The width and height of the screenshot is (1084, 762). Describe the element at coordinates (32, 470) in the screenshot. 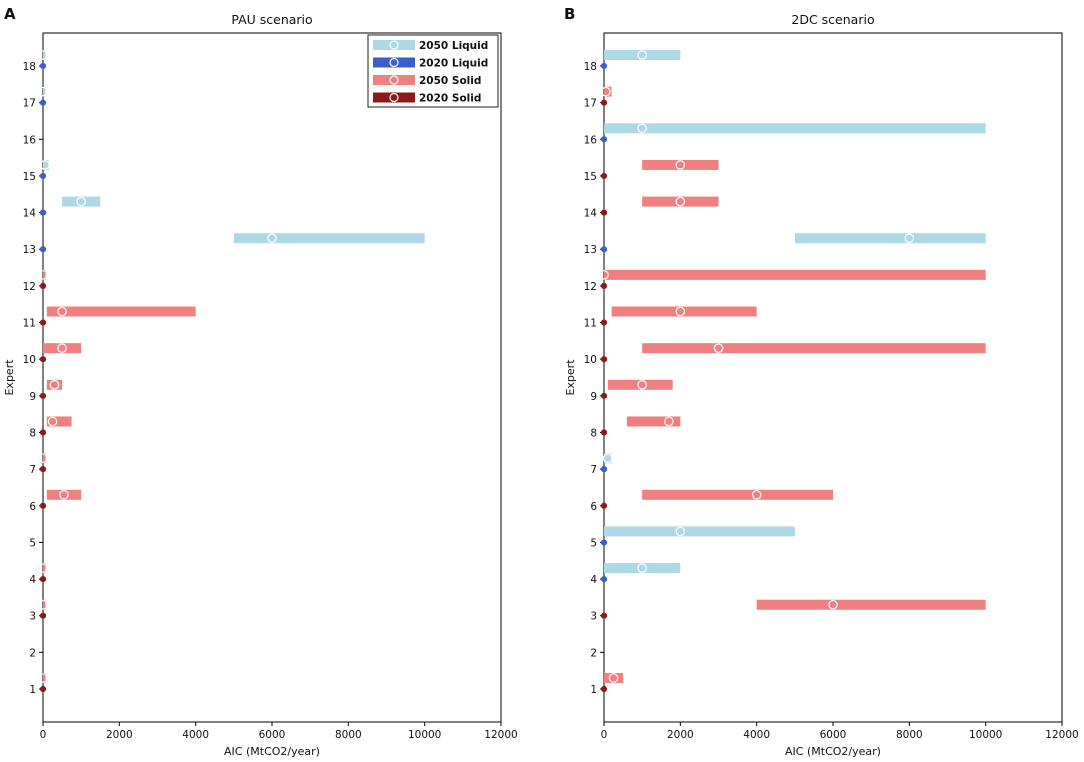

I see `y-tick-label: 7` at that location.